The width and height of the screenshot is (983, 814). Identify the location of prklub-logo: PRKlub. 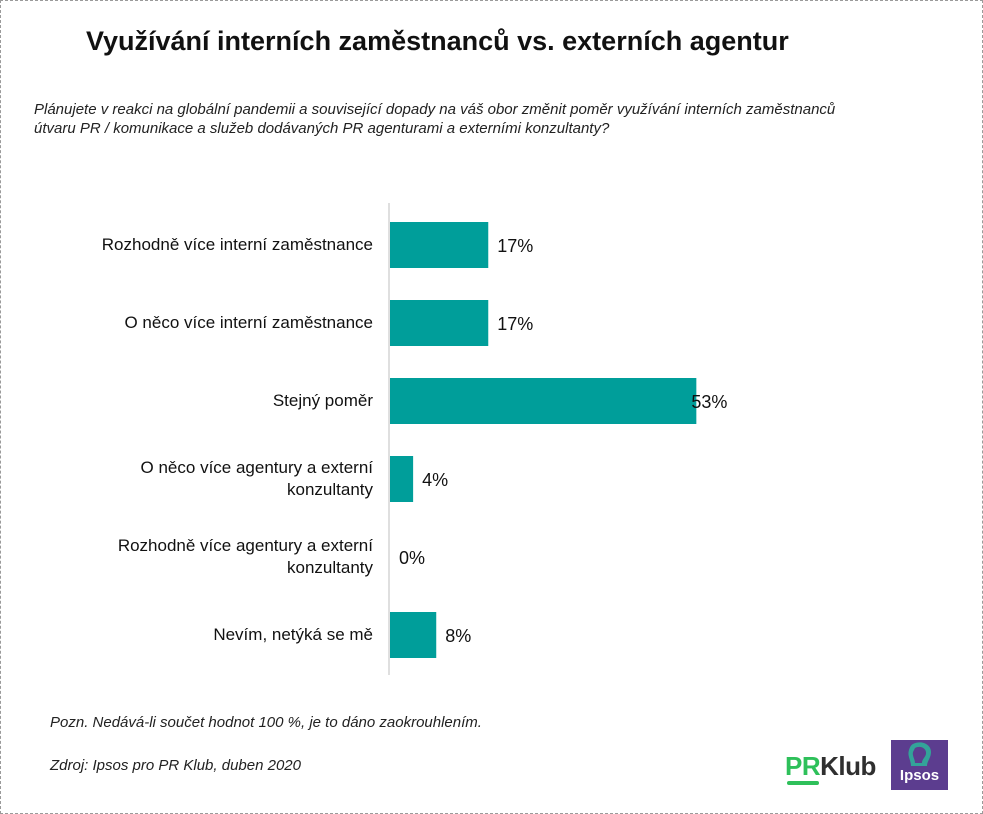
(830, 768).